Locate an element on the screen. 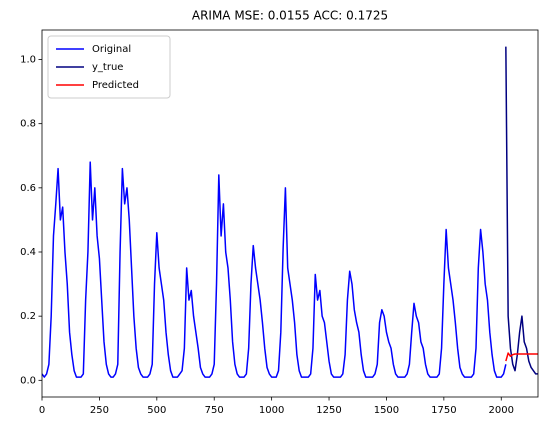 Image resolution: width=551 pixels, height=437 pixels. chart-title: ARIMA MSE: 0.0155 ACC: 0.1725 is located at coordinates (290, 16).